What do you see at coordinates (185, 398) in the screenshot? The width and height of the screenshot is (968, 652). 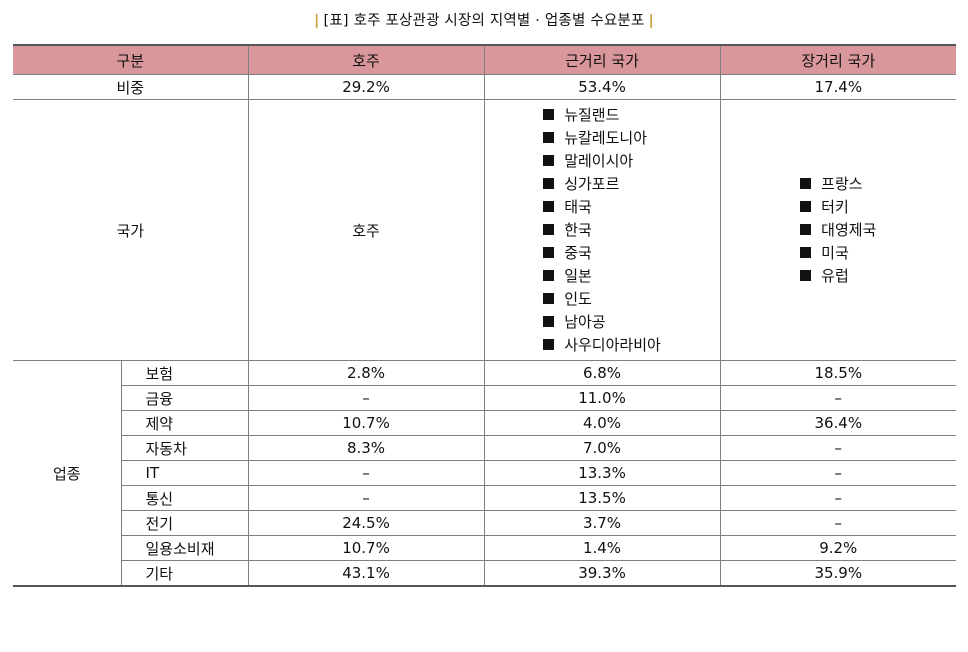 I see `industry-name: 금융` at bounding box center [185, 398].